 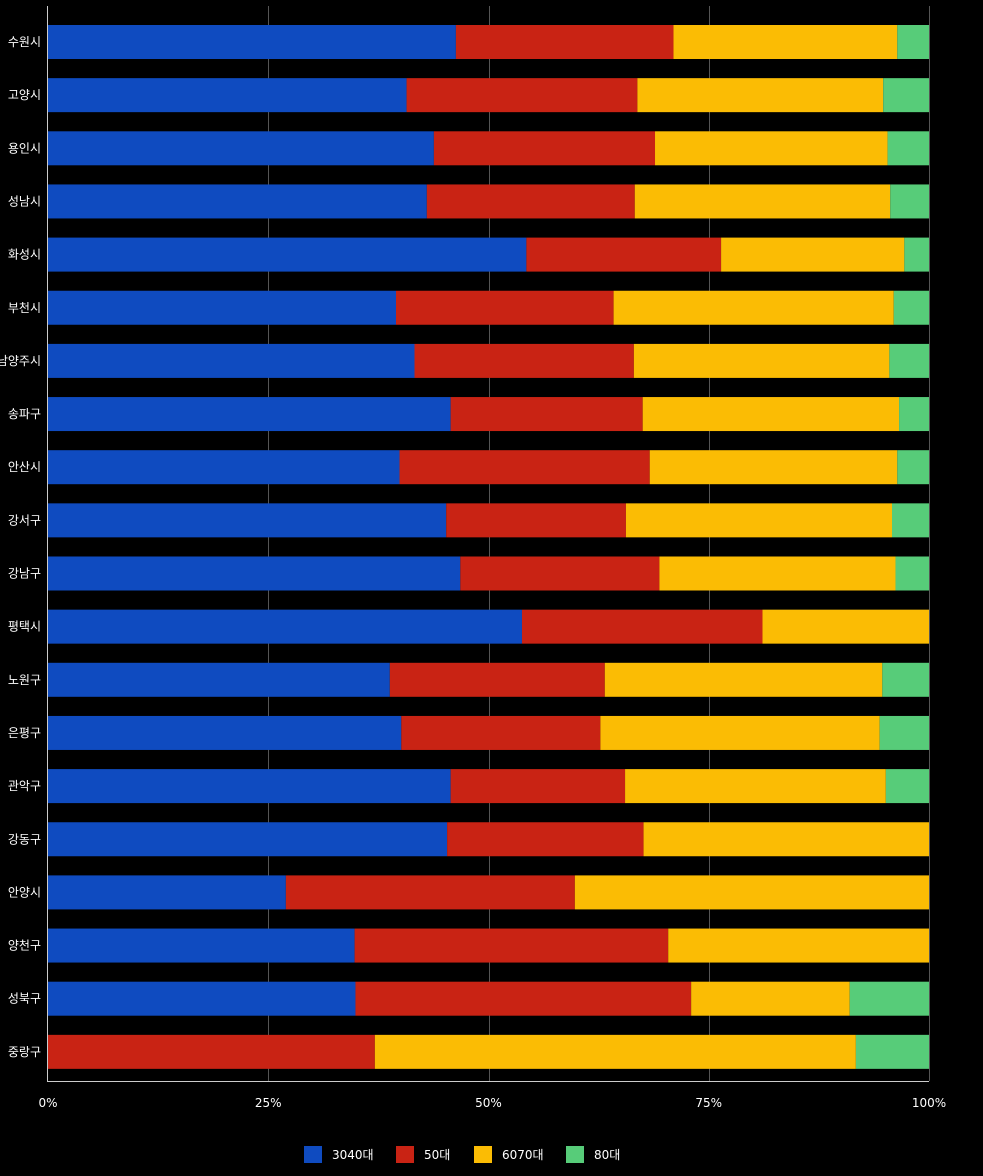 I want to click on category-label: 관악구, so click(x=24, y=786).